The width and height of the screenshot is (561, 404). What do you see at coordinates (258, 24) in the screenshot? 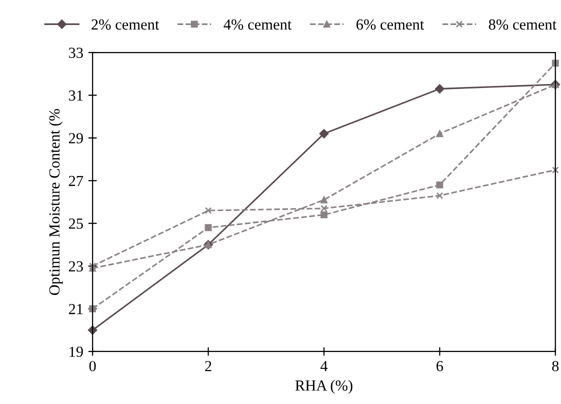
I see `legend-label: 4% cement` at bounding box center [258, 24].